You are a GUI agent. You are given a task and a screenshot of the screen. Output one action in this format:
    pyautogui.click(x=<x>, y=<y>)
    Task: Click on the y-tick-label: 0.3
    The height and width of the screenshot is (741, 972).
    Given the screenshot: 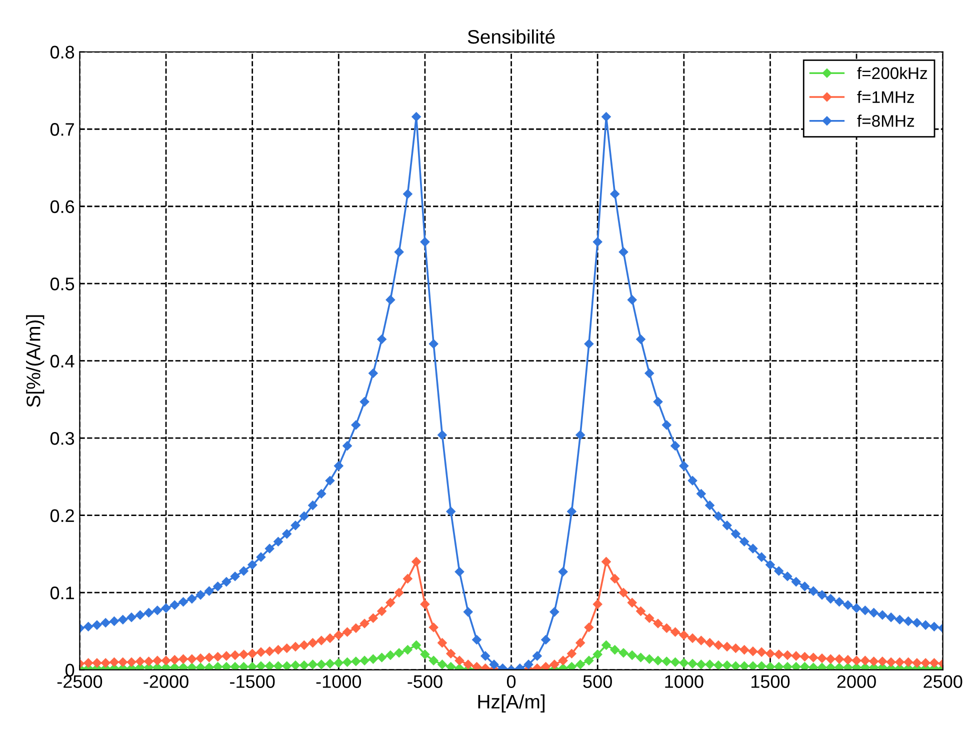 What is the action you would take?
    pyautogui.click(x=62, y=438)
    